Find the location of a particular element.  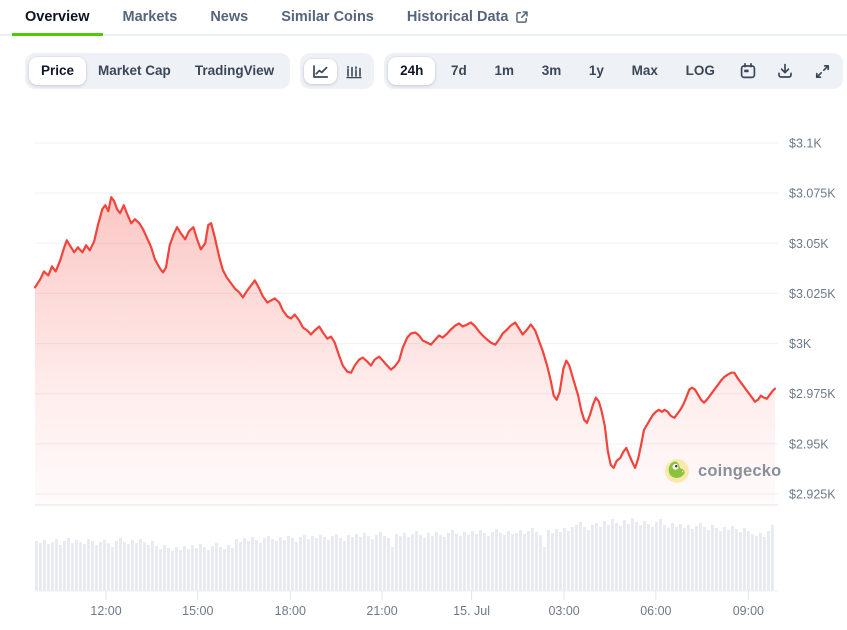

tab-historical-data: Historical Data is located at coordinates (468, 18).